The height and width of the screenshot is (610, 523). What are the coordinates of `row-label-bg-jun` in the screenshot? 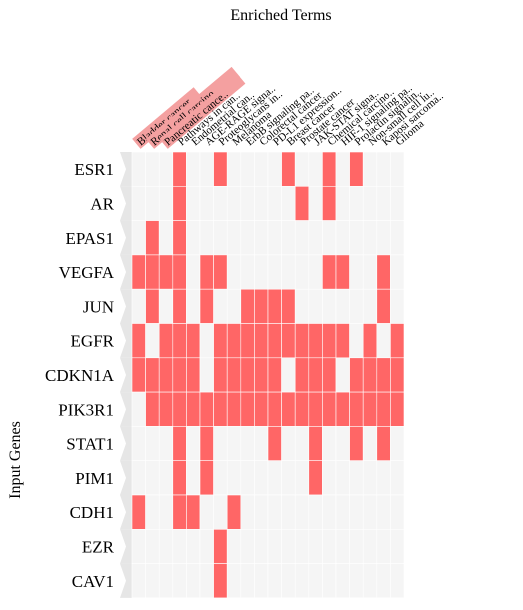 It's located at (126, 306).